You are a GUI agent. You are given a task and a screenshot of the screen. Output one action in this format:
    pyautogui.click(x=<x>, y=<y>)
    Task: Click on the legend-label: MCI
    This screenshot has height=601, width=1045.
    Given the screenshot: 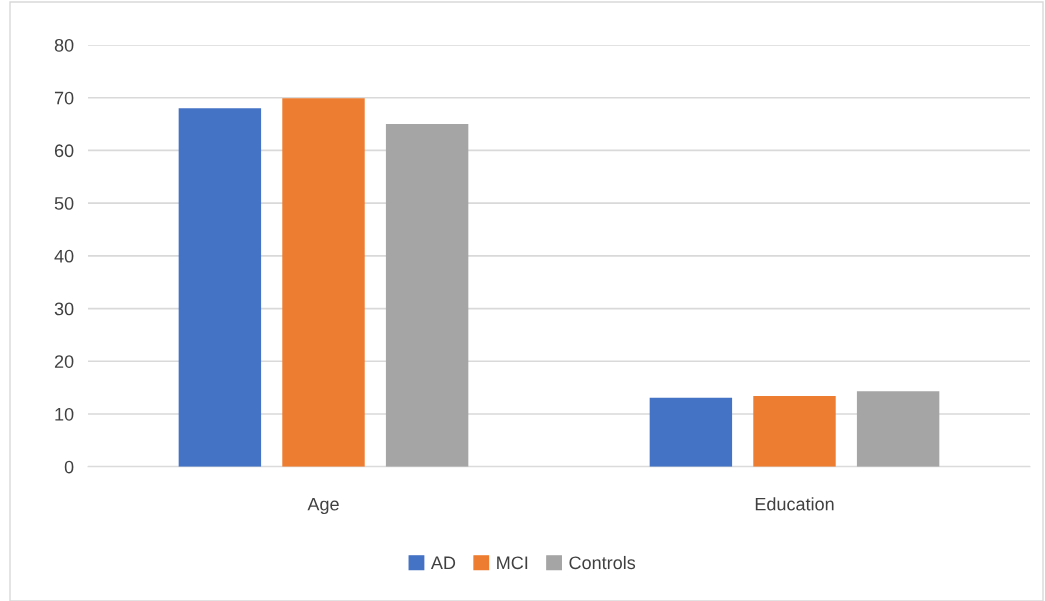 What is the action you would take?
    pyautogui.click(x=512, y=563)
    